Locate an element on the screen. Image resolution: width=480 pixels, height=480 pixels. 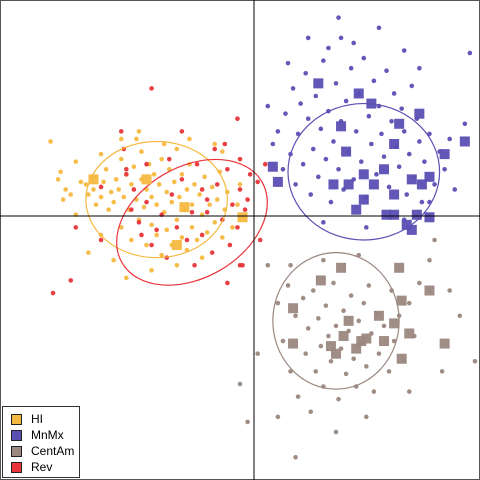
legend: HI MnMx CentAm Rev is located at coordinates (41, 442).